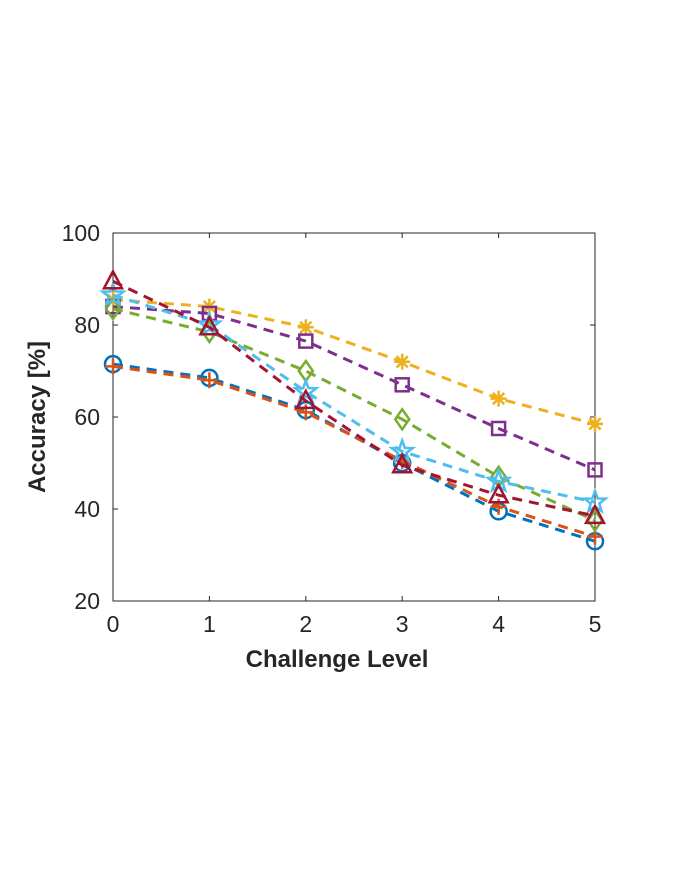 Image resolution: width=676 pixels, height=872 pixels. What do you see at coordinates (87, 601) in the screenshot?
I see `y-tick-label: 20` at bounding box center [87, 601].